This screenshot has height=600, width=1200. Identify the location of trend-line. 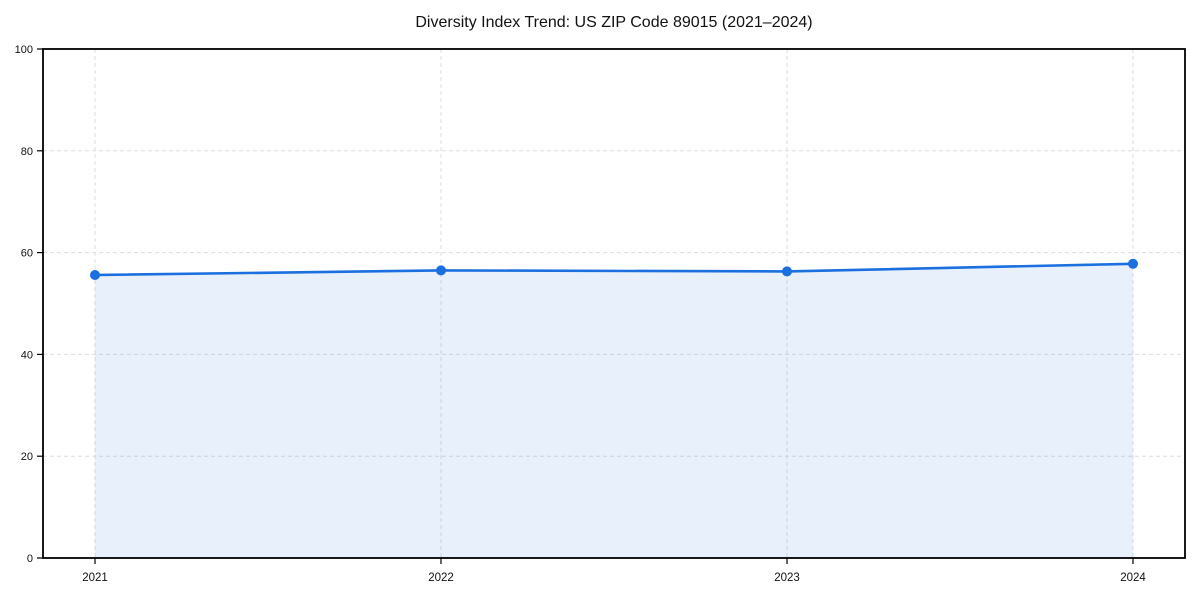
(614, 269).